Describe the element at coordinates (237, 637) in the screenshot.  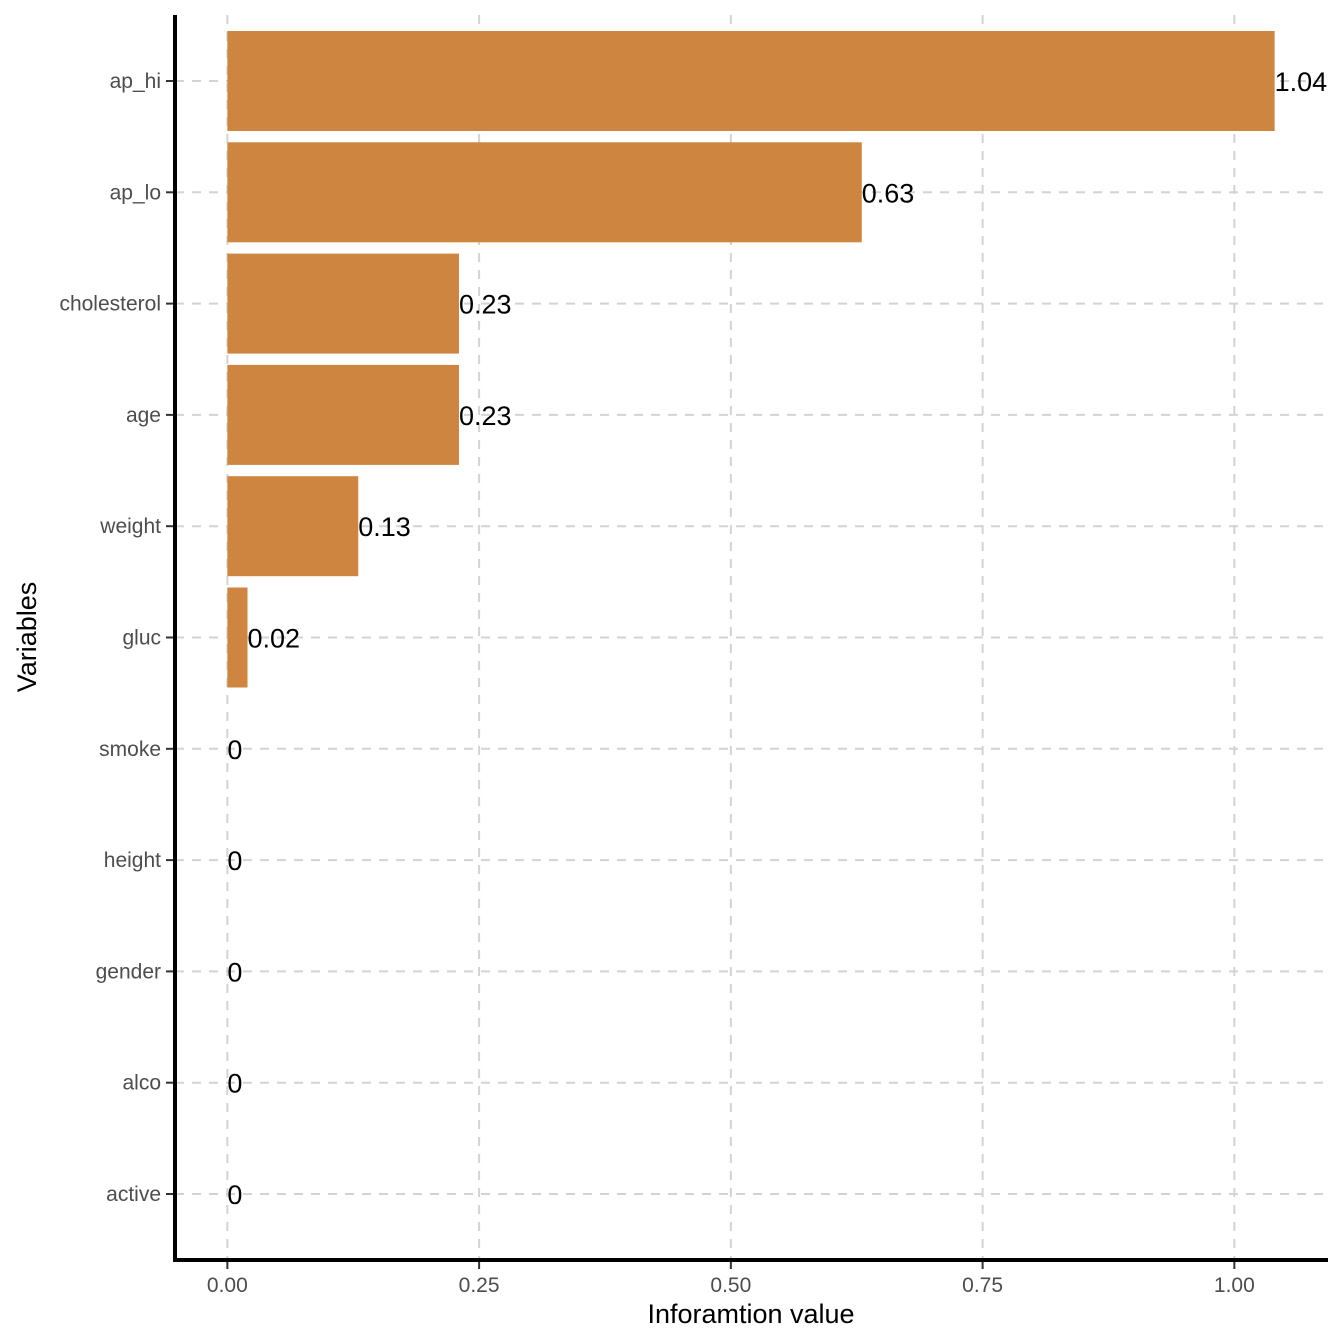
I see `bar-gluc` at that location.